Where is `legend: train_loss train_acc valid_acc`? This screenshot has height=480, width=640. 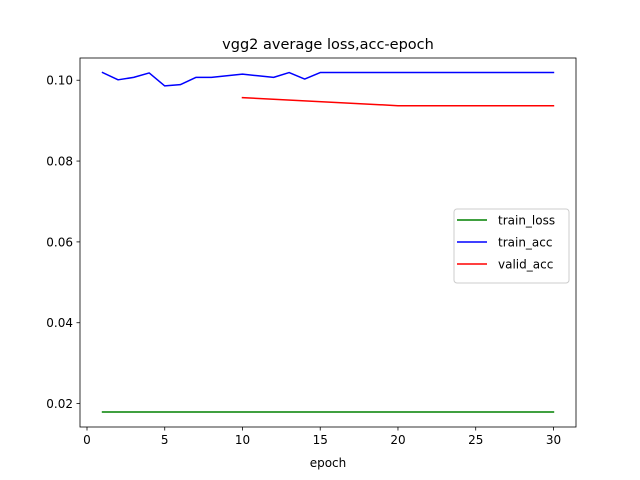 legend: train_loss train_acc valid_acc is located at coordinates (511, 246).